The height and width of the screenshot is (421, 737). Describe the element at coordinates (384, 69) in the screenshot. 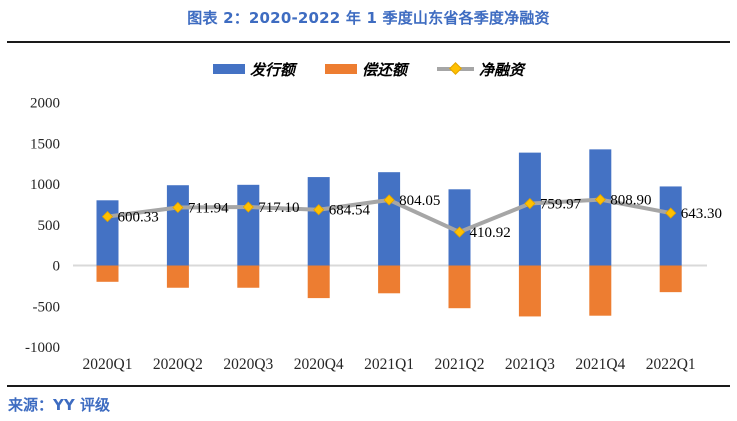

I see `legend-label-repayment: 偿还额` at that location.